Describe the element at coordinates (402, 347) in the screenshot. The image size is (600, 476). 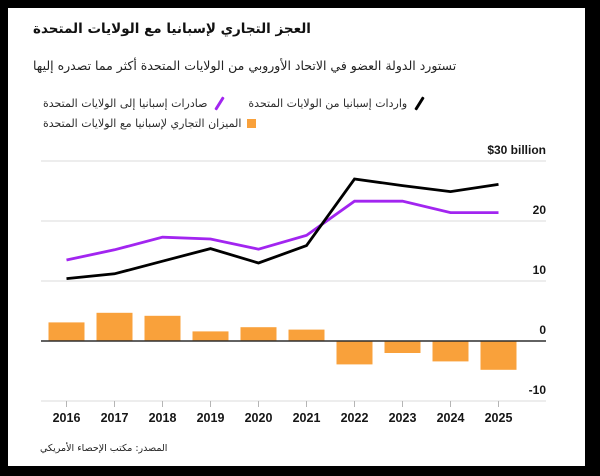
I see `bar-2023` at that location.